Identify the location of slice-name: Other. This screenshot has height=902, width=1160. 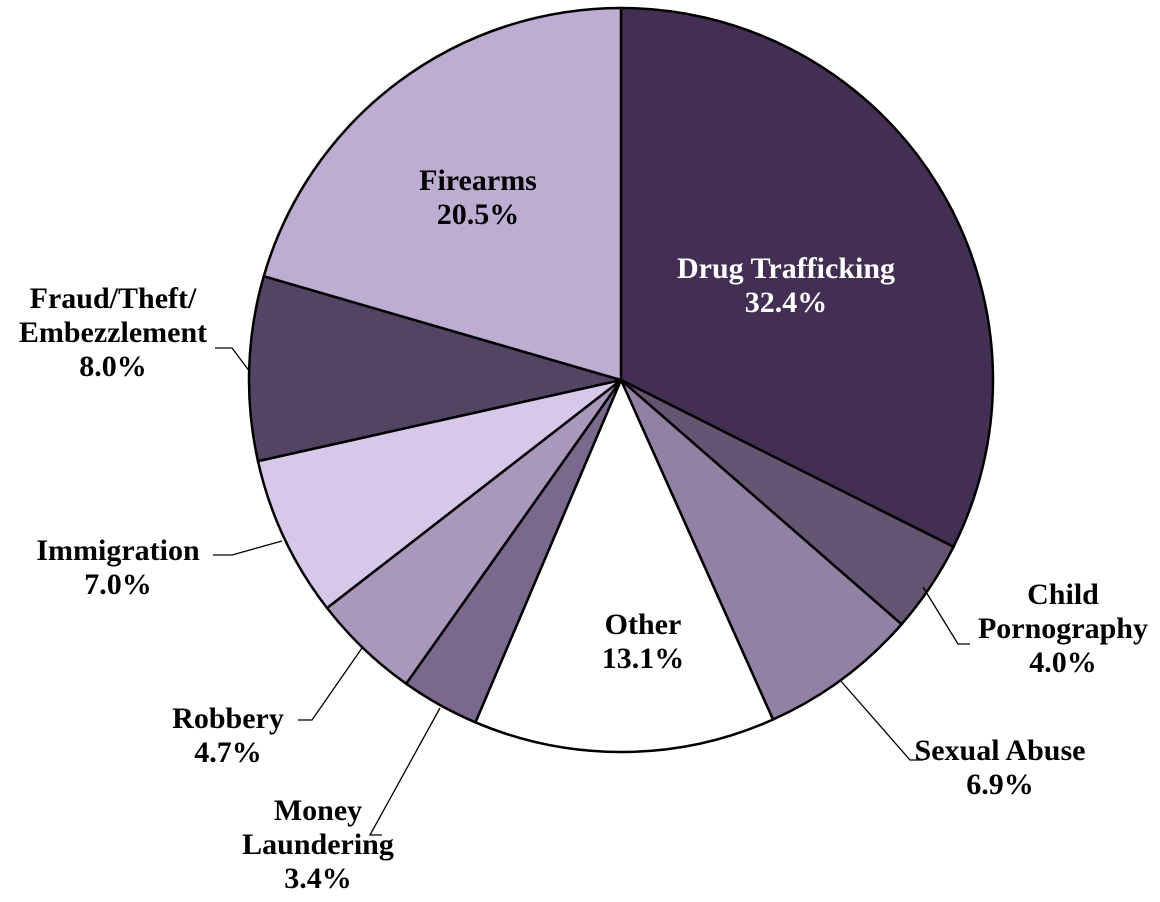
(643, 624).